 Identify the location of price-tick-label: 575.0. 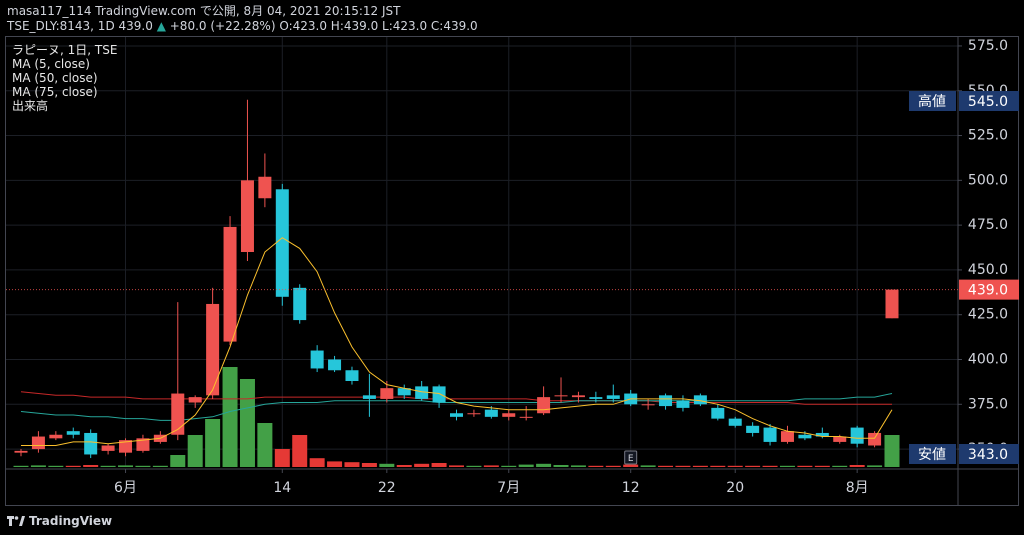
(988, 46).